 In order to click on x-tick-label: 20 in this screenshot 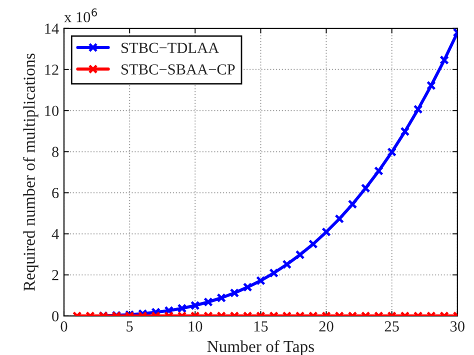, I will do `click(326, 326)`.